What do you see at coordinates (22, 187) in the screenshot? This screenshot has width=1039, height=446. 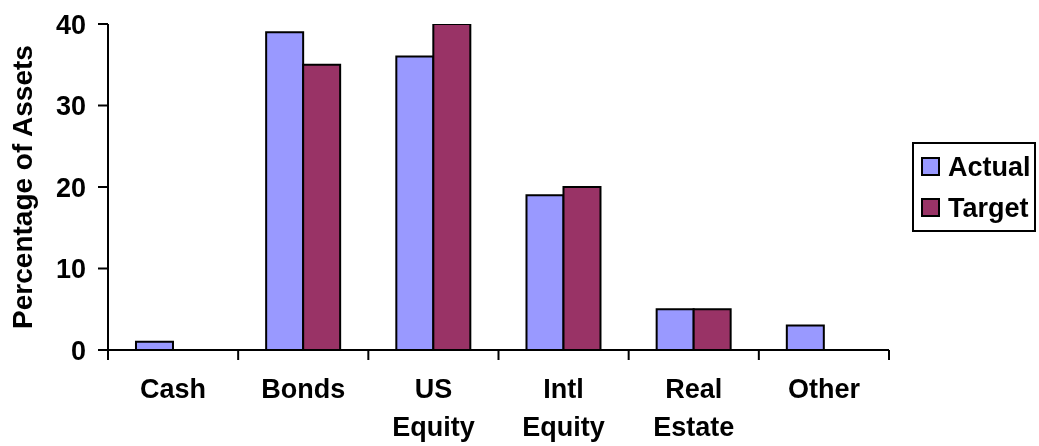 I see `y-axis-title: Percentage of Assets` at bounding box center [22, 187].